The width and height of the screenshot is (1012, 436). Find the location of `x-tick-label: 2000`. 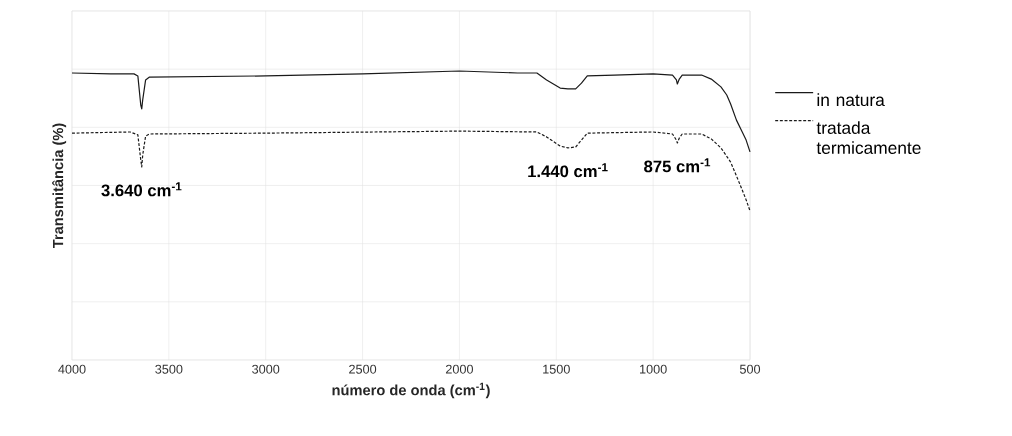

x-tick-label: 2000 is located at coordinates (459, 369).